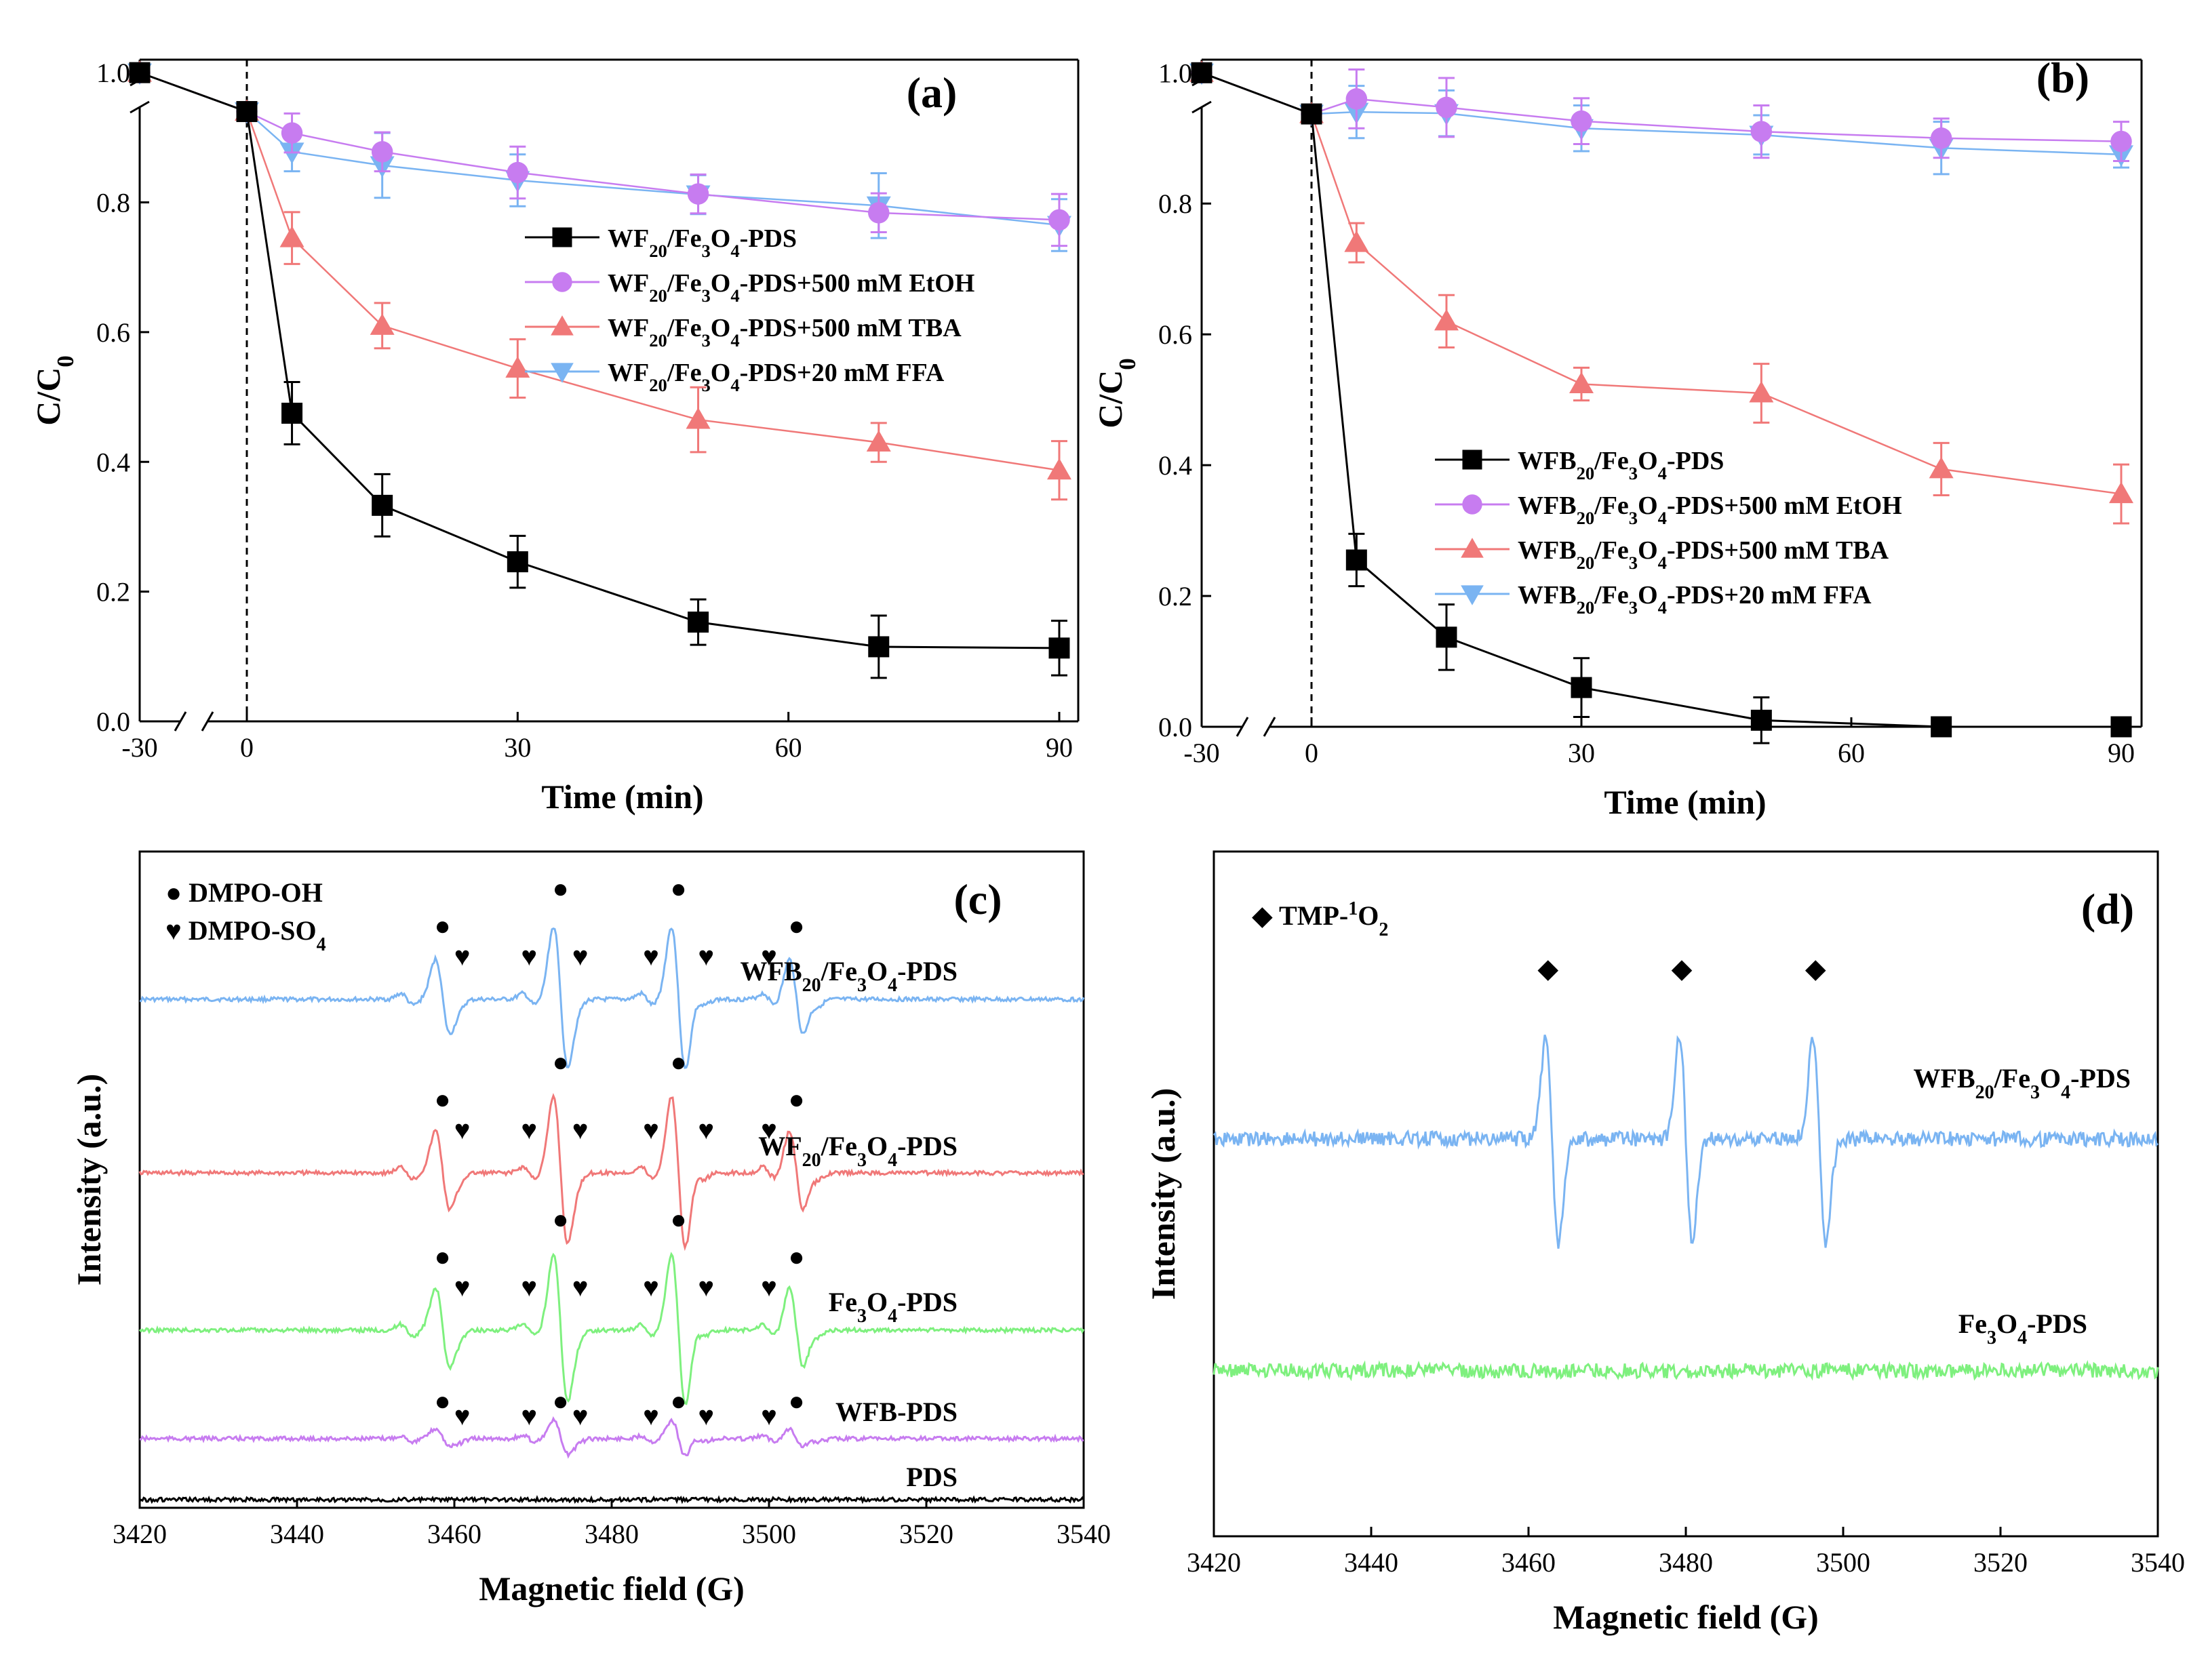  What do you see at coordinates (932, 92) in the screenshot?
I see `panel-label: (a)` at bounding box center [932, 92].